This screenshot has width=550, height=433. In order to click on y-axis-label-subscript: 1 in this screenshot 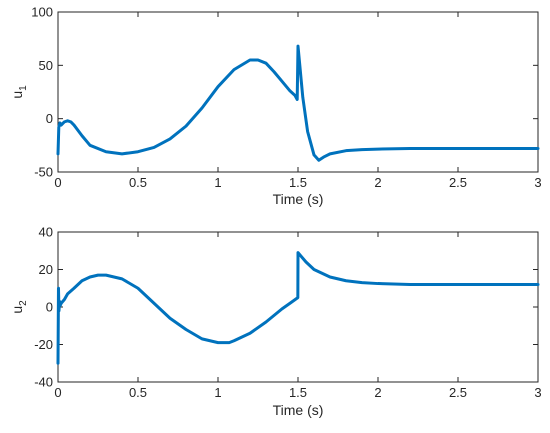, I will do `click(23, 88)`.